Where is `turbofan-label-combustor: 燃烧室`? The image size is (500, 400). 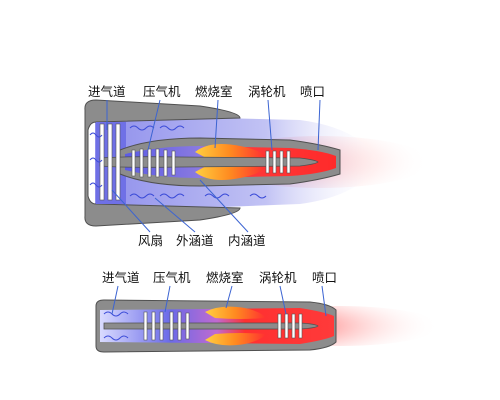
turbofan-label-combustor: 燃烧室 is located at coordinates (214, 91).